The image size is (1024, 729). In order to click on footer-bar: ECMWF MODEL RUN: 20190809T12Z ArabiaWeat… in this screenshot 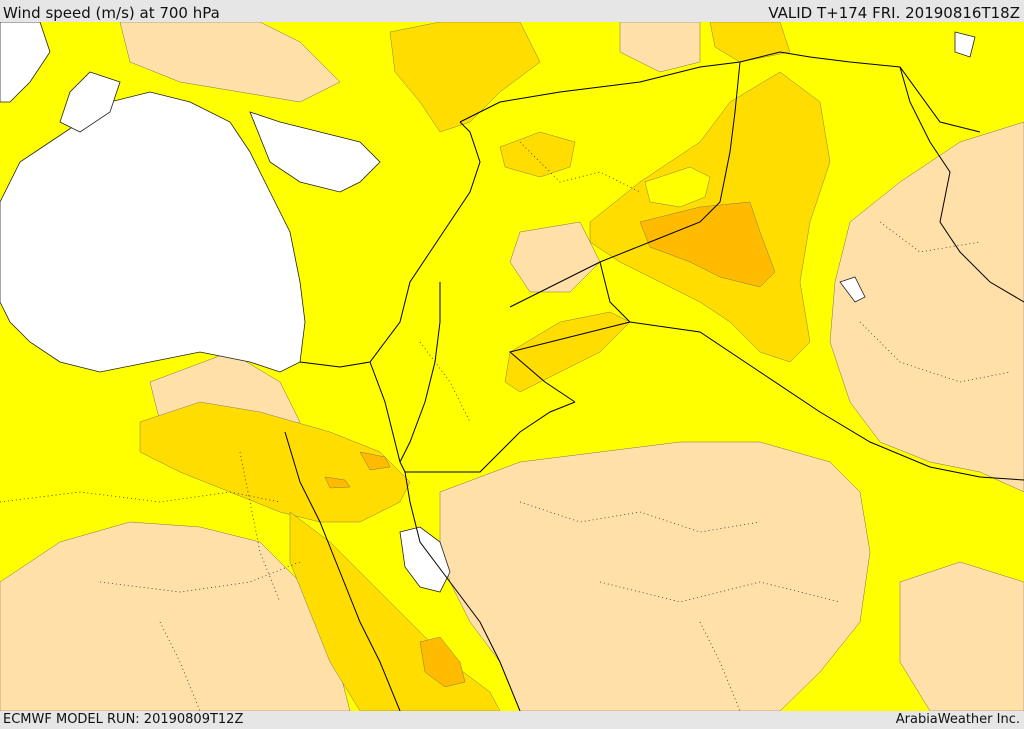, I will do `click(512, 720)`.